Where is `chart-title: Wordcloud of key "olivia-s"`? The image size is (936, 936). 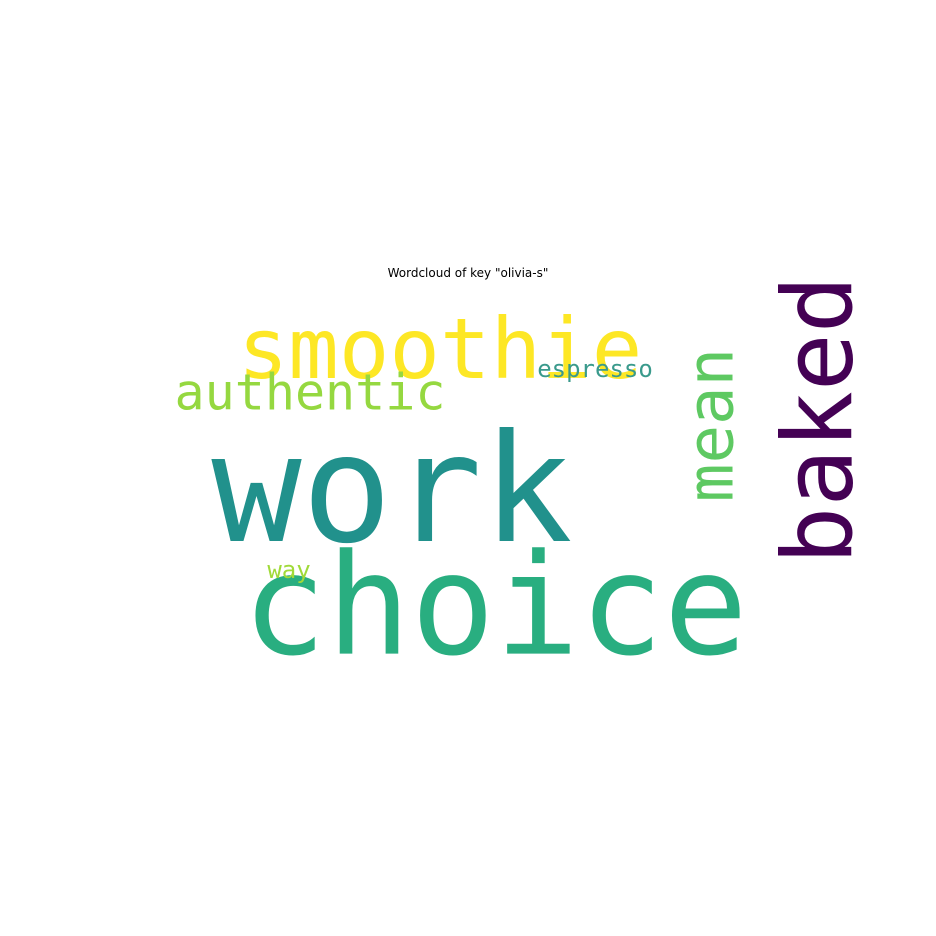
chart-title: Wordcloud of key "olivia-s" is located at coordinates (468, 273).